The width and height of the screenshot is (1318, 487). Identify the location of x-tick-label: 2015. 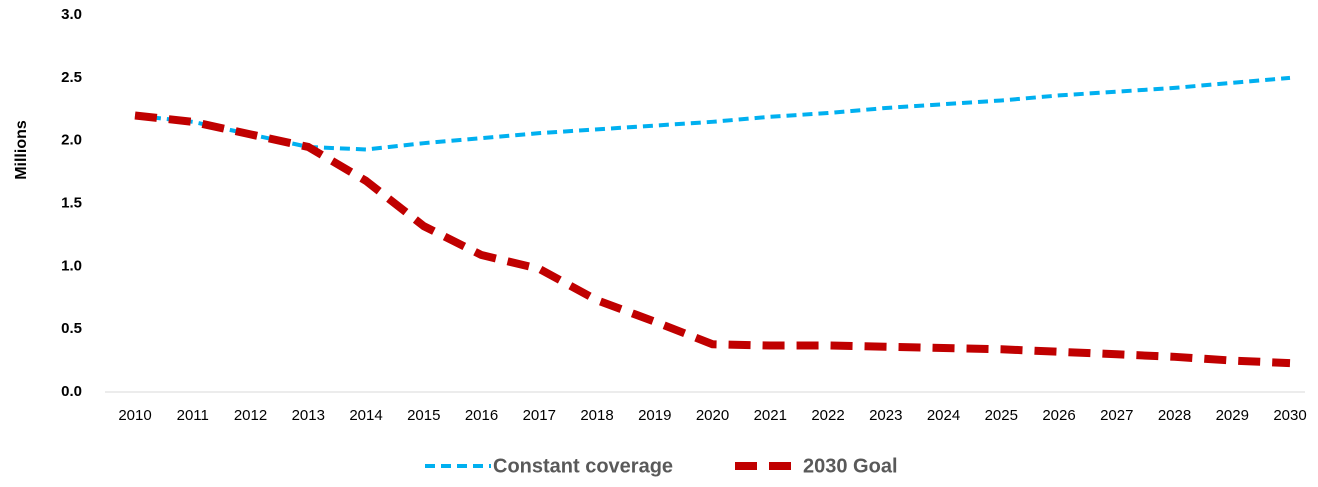
(423, 415).